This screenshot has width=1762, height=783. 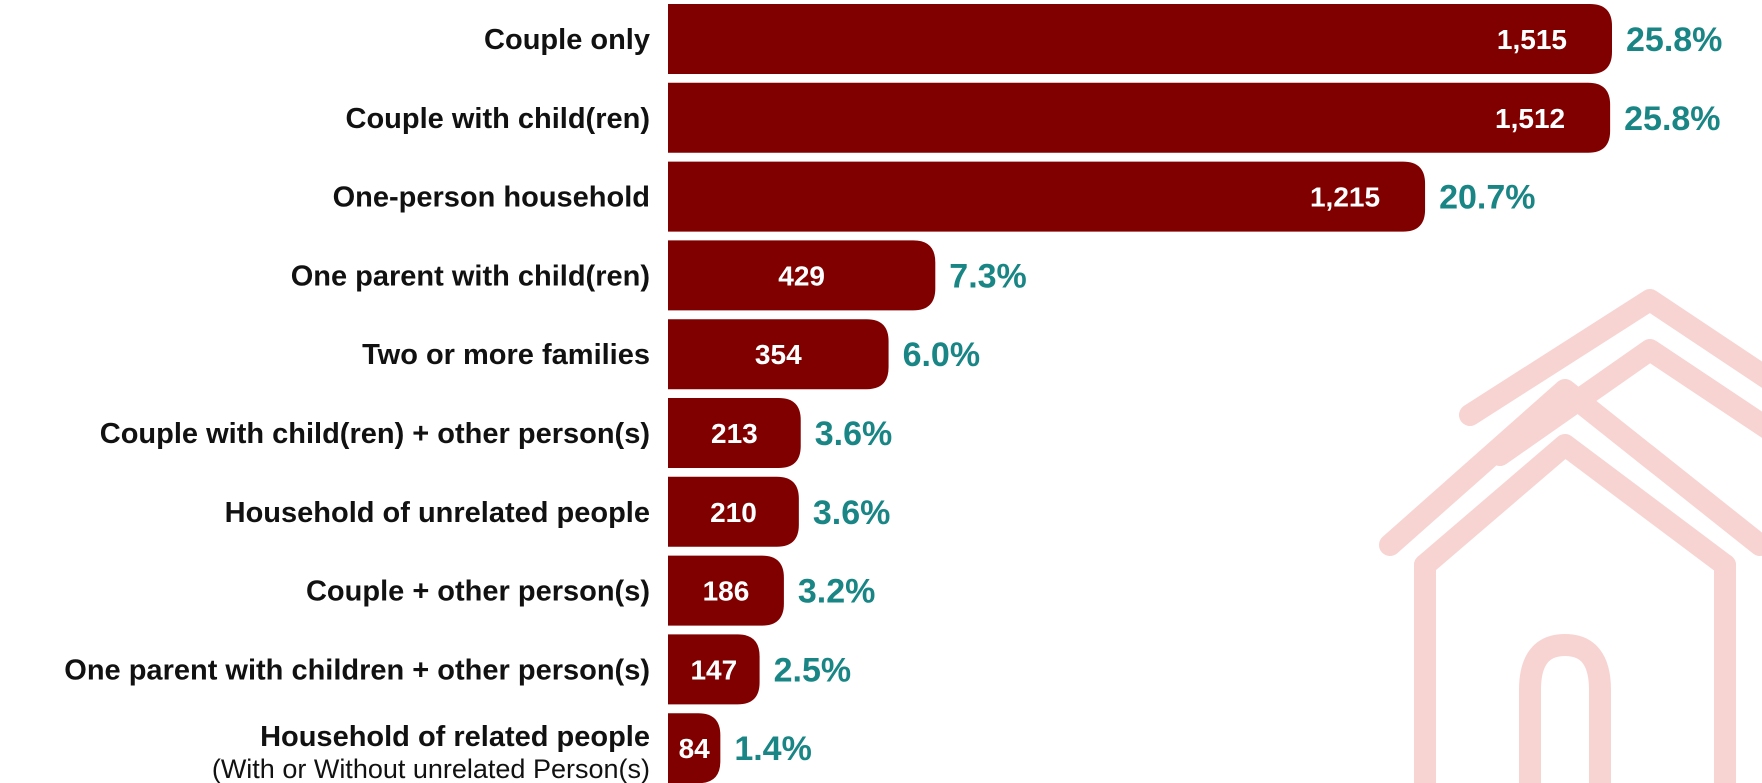 What do you see at coordinates (813, 670) in the screenshot?
I see `percent-label: 2.5%` at bounding box center [813, 670].